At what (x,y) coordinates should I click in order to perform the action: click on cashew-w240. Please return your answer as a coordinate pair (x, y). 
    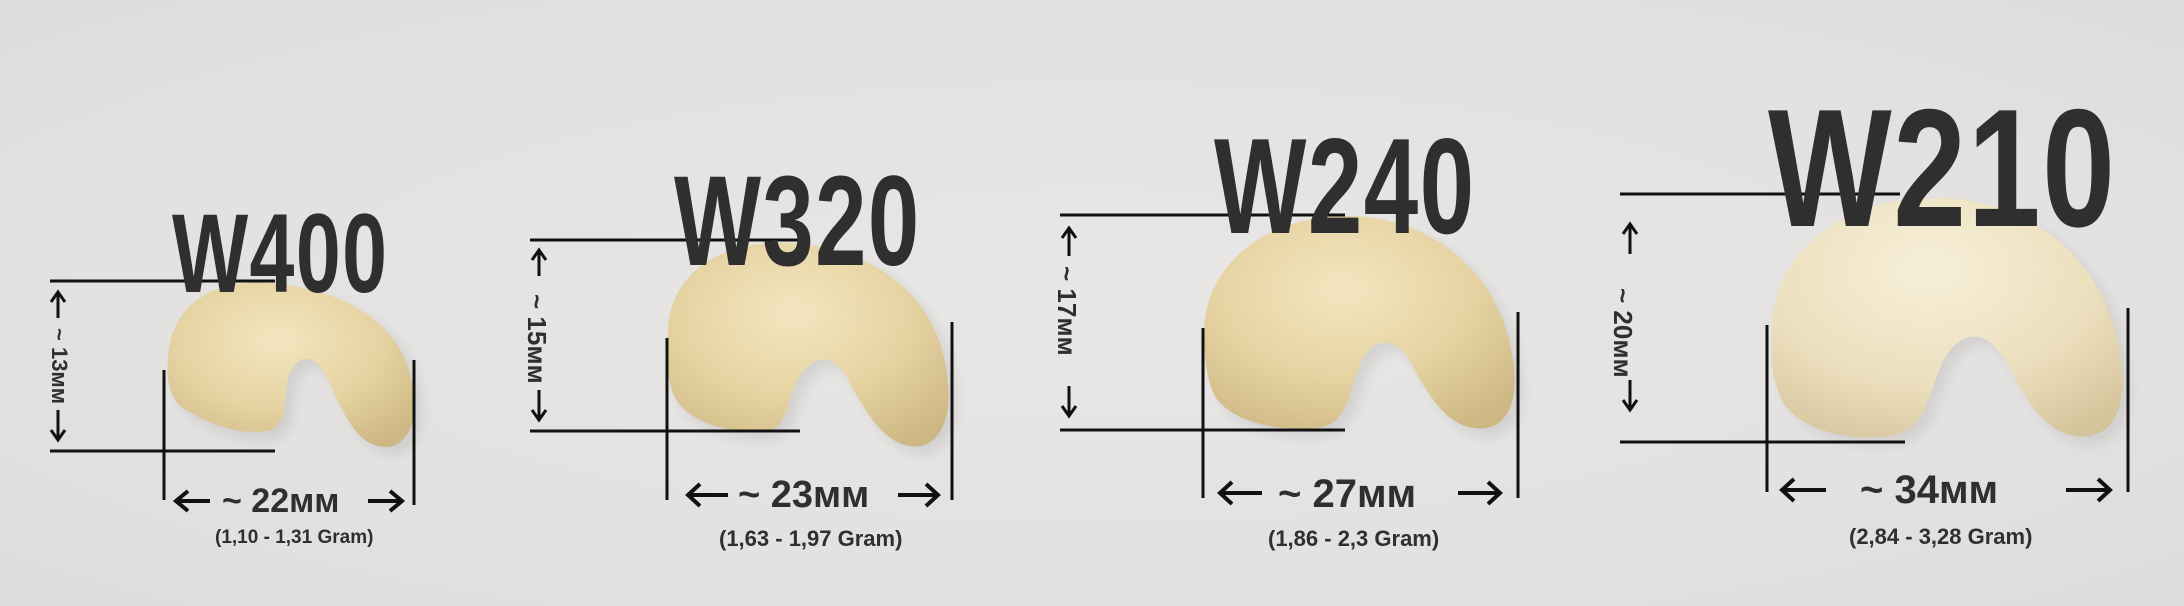
    Looking at the image, I should click on (1363, 326).